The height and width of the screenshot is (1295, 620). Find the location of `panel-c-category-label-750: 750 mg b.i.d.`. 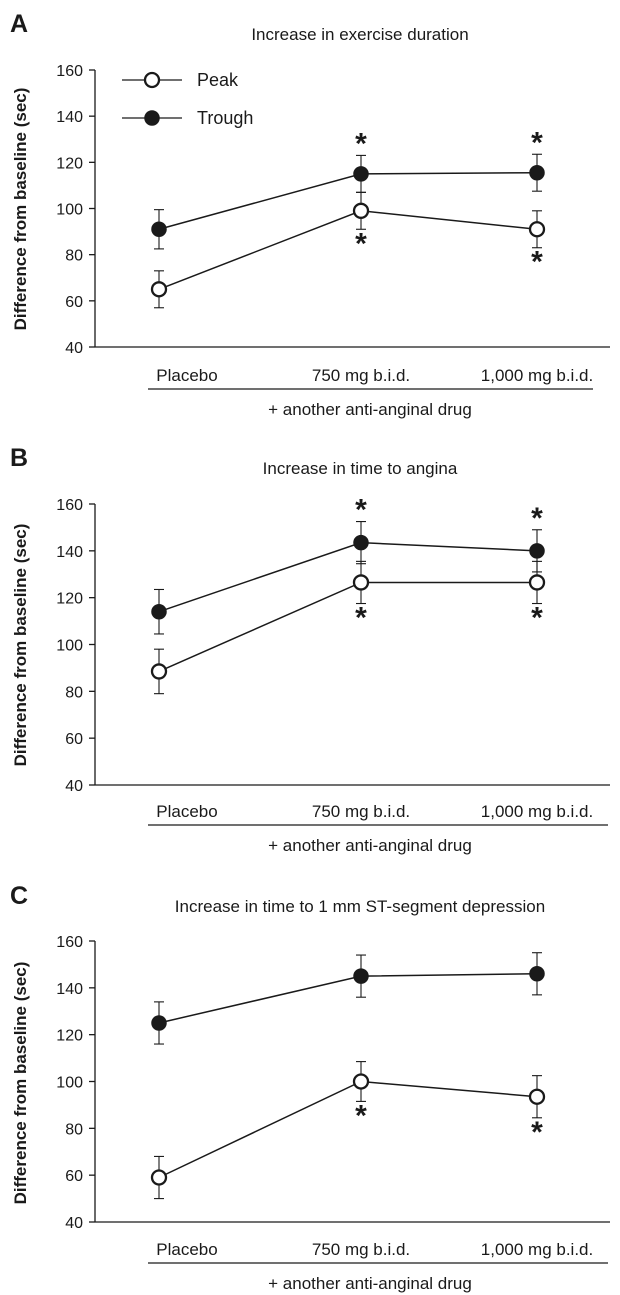

panel-c-category-label-750: 750 mg b.i.d. is located at coordinates (361, 1249).